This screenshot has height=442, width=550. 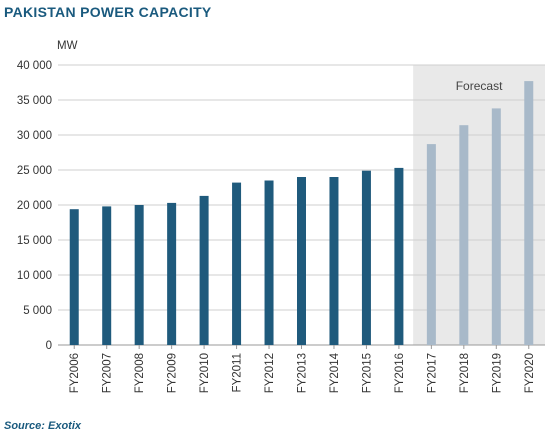 What do you see at coordinates (496, 227) in the screenshot?
I see `bar-fy2019` at bounding box center [496, 227].